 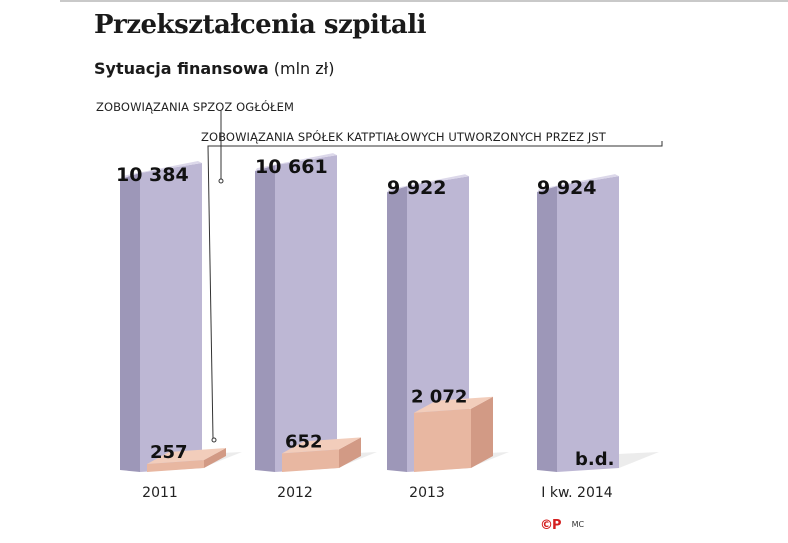 I want to click on bar-companies-value-label: 652, so click(x=304, y=441).